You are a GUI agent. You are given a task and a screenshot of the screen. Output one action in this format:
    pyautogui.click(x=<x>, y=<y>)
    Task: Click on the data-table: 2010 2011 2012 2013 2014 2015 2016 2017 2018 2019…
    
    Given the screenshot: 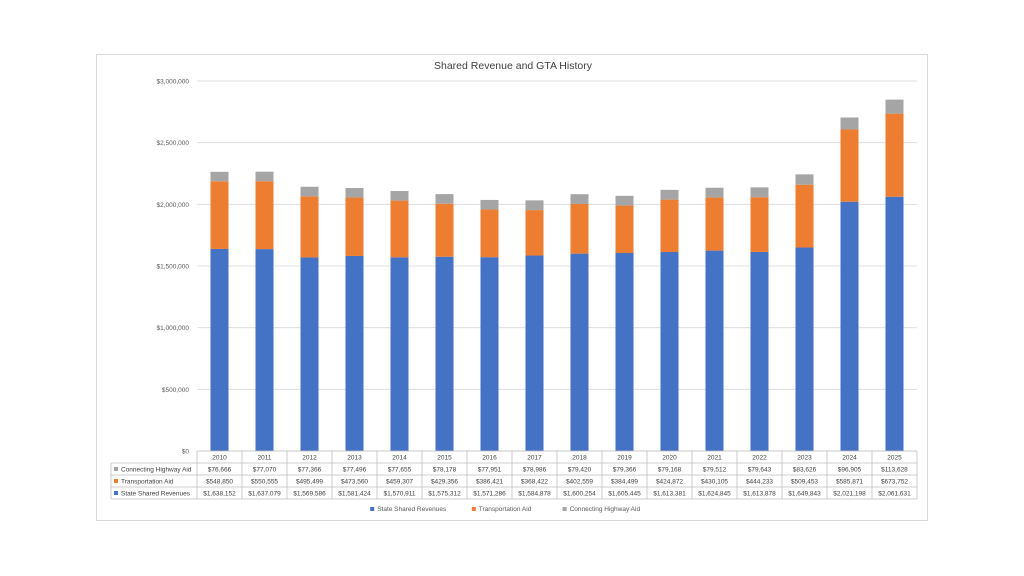 What is the action you would take?
    pyautogui.click(x=514, y=475)
    